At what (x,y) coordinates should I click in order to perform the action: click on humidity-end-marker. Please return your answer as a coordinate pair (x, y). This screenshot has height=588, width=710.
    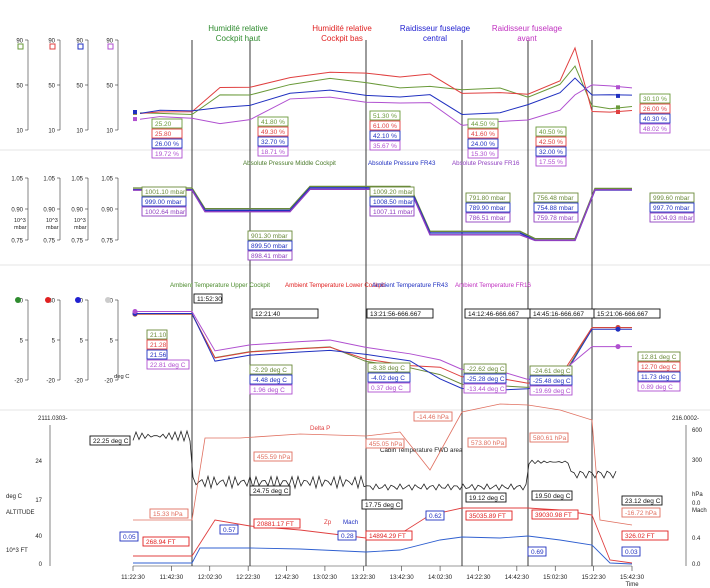
    Looking at the image, I should click on (618, 87).